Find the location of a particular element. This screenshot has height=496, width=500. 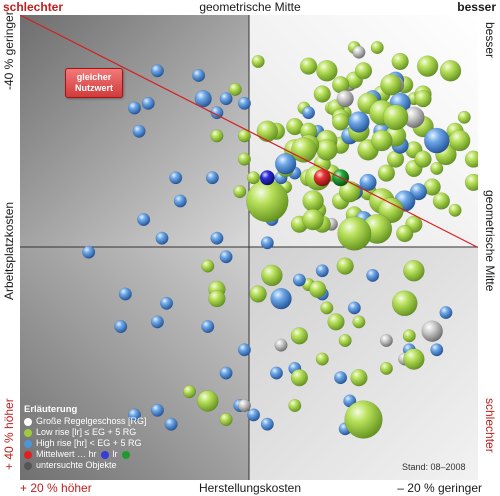

legend-item-label: Low rise [lr] ≤ EG + 5 RG is located at coordinates (86, 432).